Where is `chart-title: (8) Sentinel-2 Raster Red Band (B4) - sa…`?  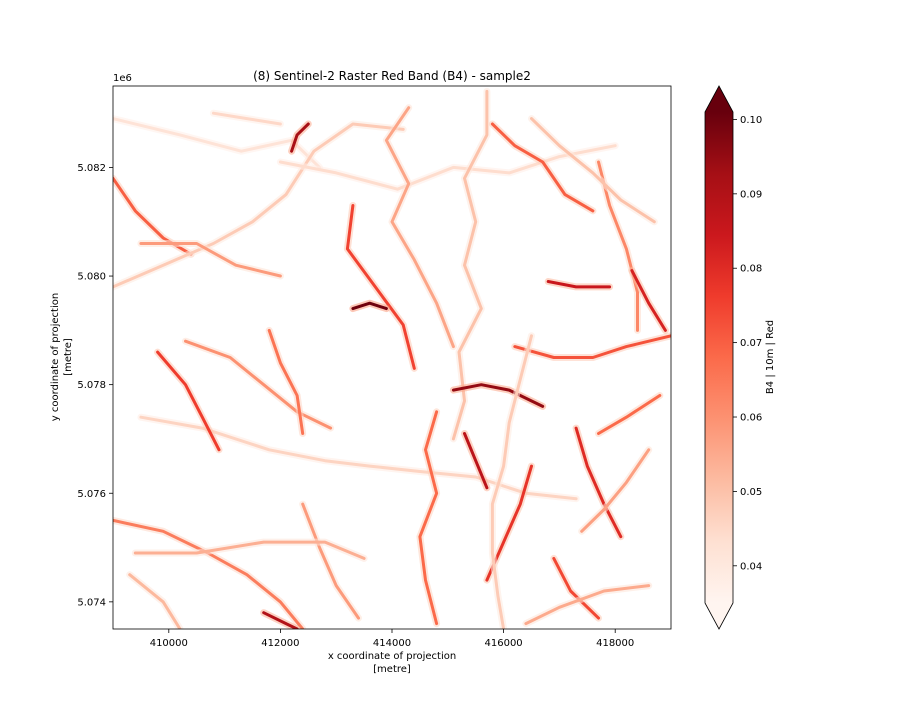 chart-title: (8) Sentinel-2 Raster Red Band (B4) - sa… is located at coordinates (392, 76).